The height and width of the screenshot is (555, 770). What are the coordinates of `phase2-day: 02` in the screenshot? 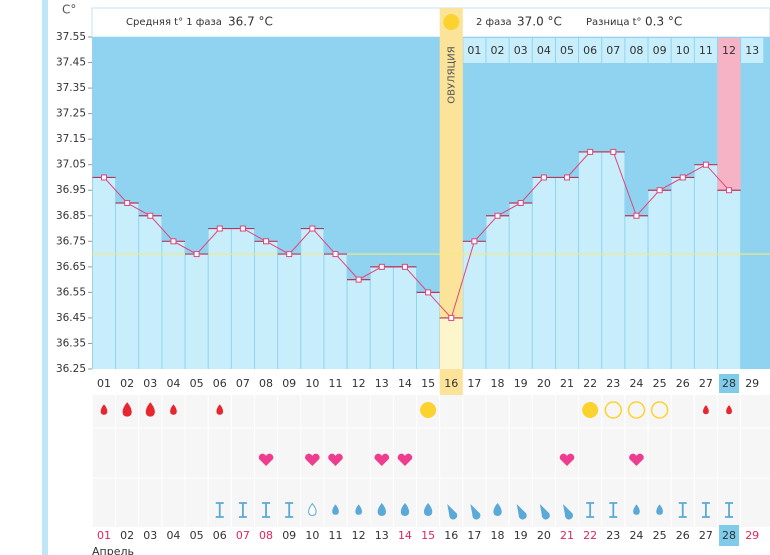 It's located at (498, 50).